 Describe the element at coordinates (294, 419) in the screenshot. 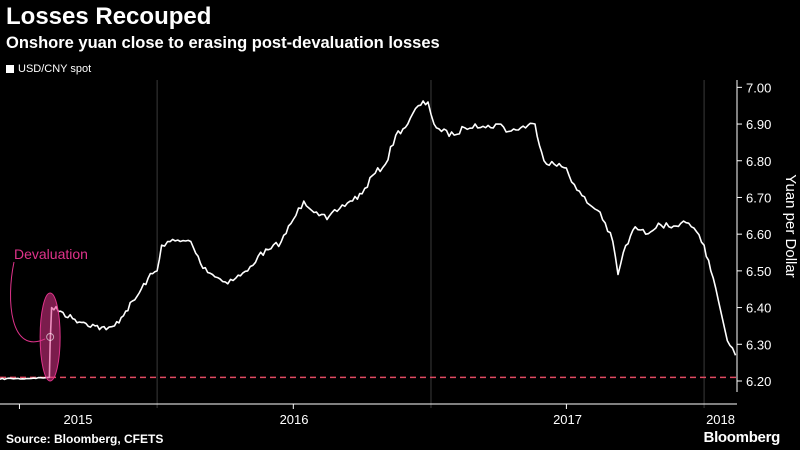

I see `x-tick-label: 2016` at that location.